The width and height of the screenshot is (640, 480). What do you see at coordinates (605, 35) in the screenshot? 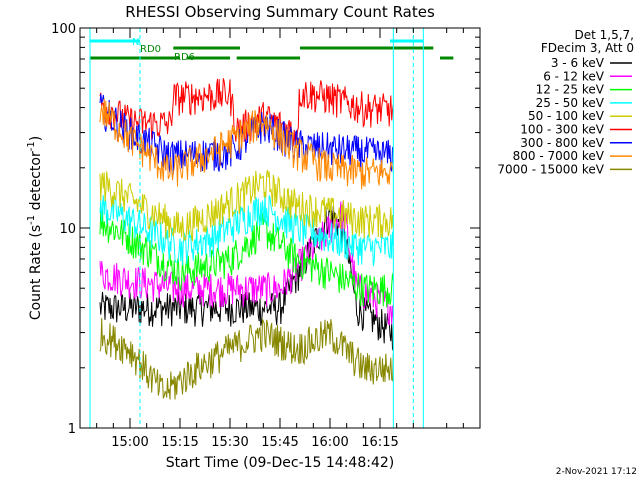
I see `legend-header-line-1: Det 1,5,7,` at bounding box center [605, 35].